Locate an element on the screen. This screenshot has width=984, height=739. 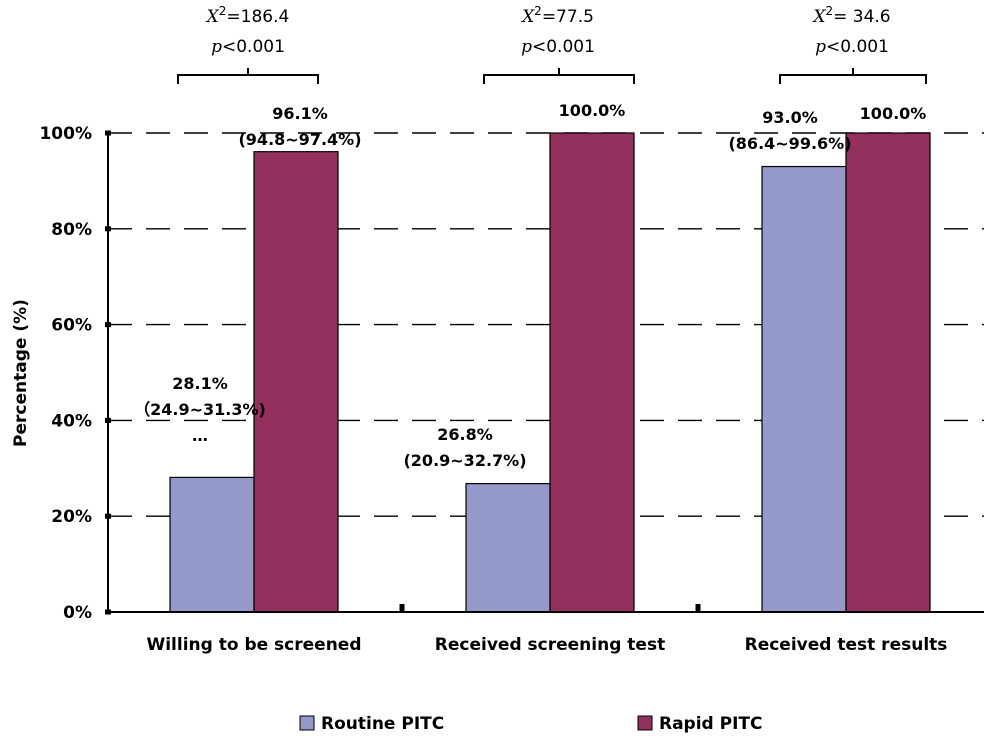
x-category-label: Willing to be screened is located at coordinates (253, 645).